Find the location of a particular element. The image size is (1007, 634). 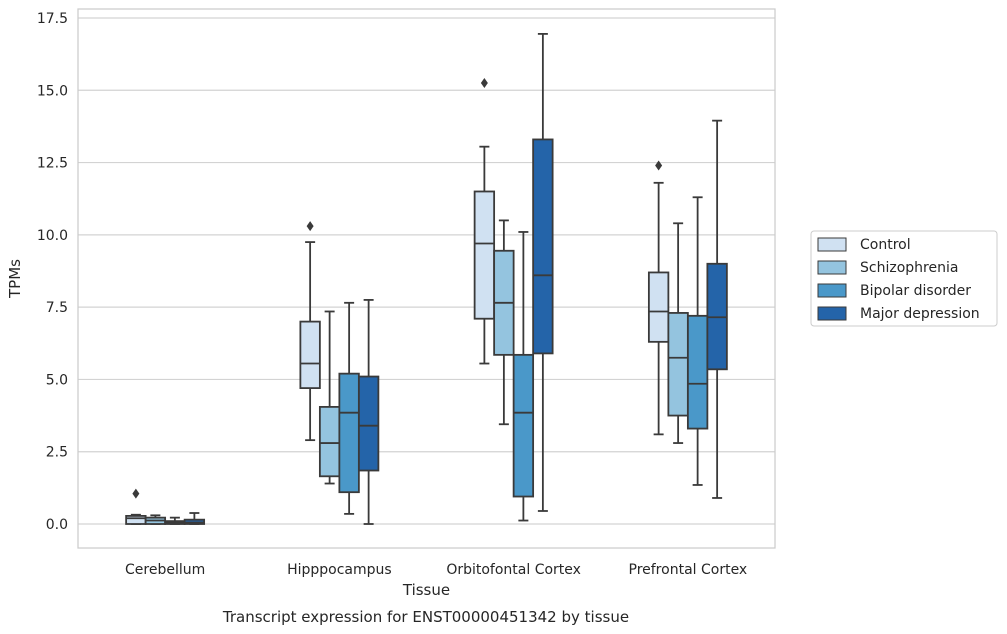

legend-frame is located at coordinates (904, 278).